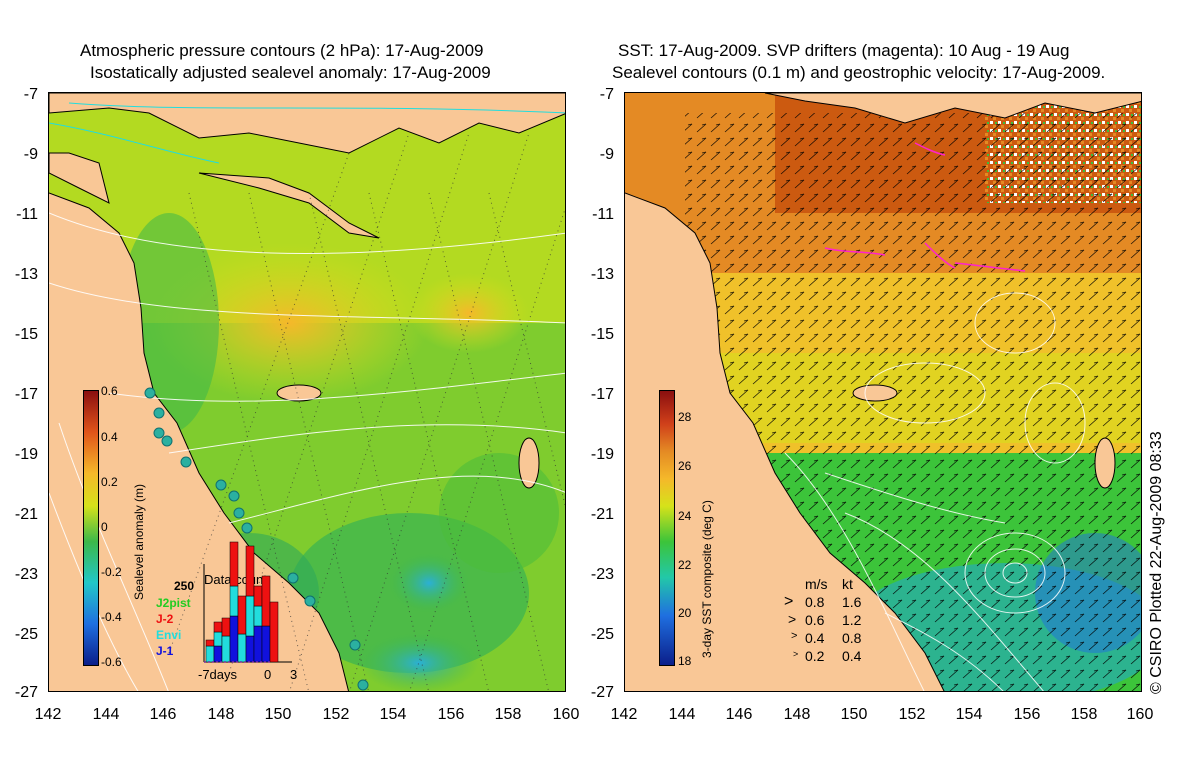 The image size is (1200, 780). I want to click on left-y-tick: -13, so click(26, 274).